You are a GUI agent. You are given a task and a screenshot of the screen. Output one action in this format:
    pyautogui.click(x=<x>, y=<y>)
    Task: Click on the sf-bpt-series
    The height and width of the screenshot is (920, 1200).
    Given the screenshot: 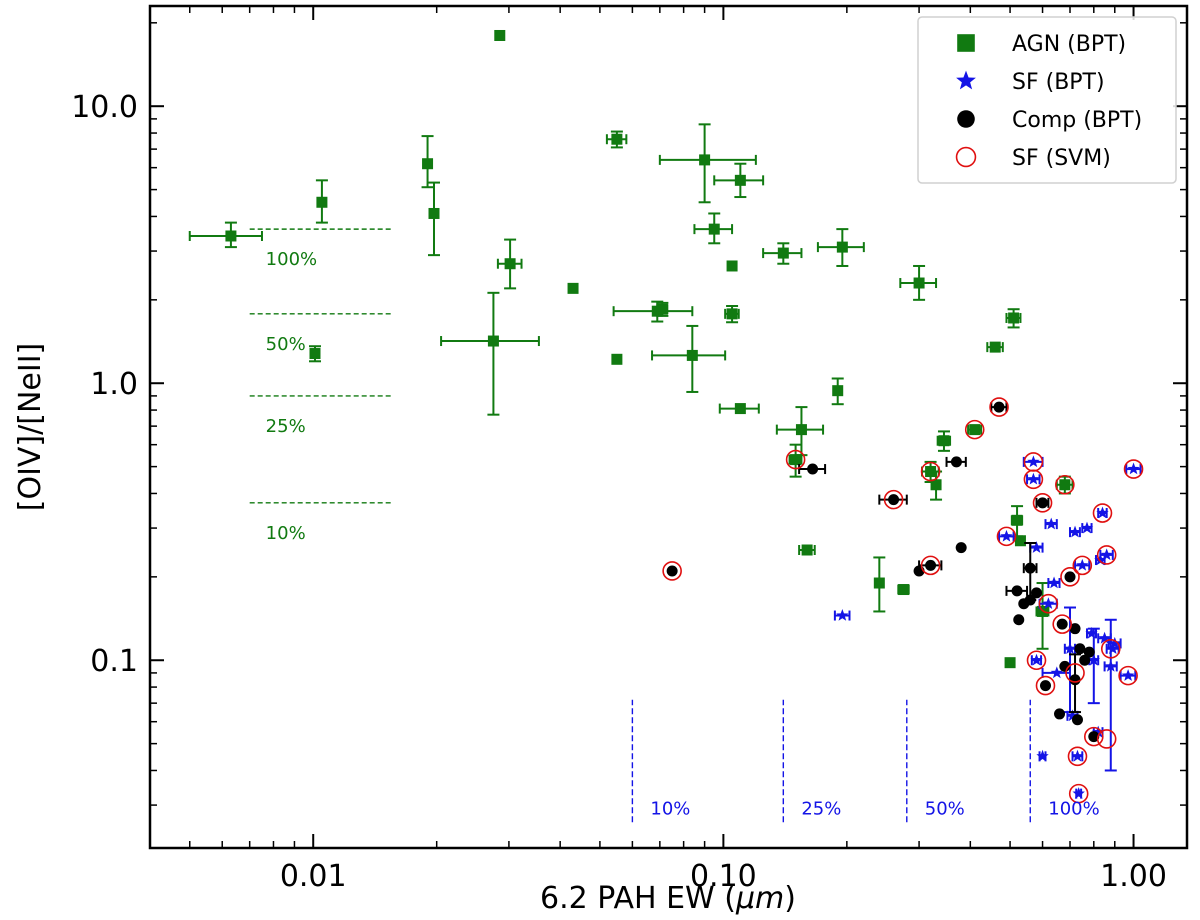 What is the action you would take?
    pyautogui.click(x=987, y=627)
    